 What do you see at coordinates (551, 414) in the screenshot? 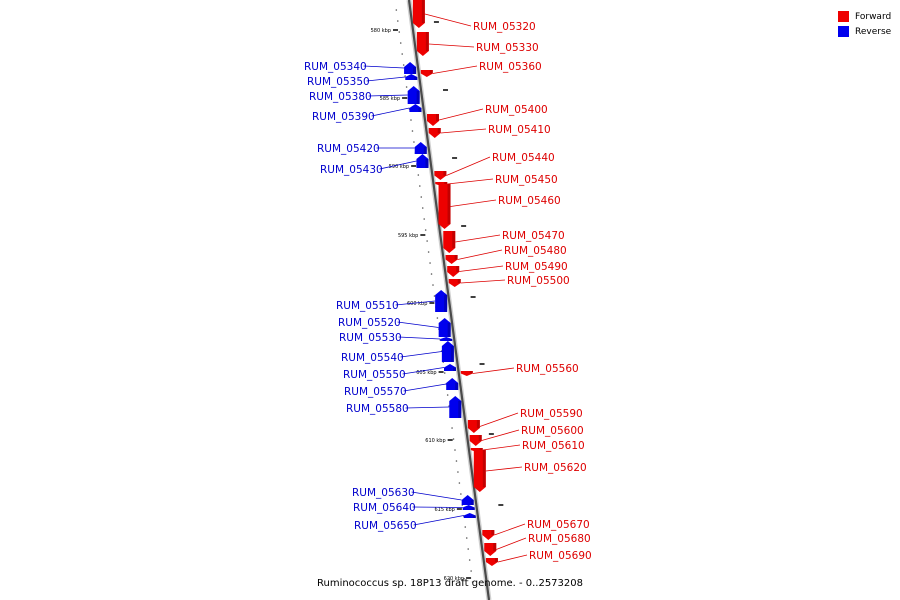
I see `gene-label: RUM_05590` at bounding box center [551, 414].